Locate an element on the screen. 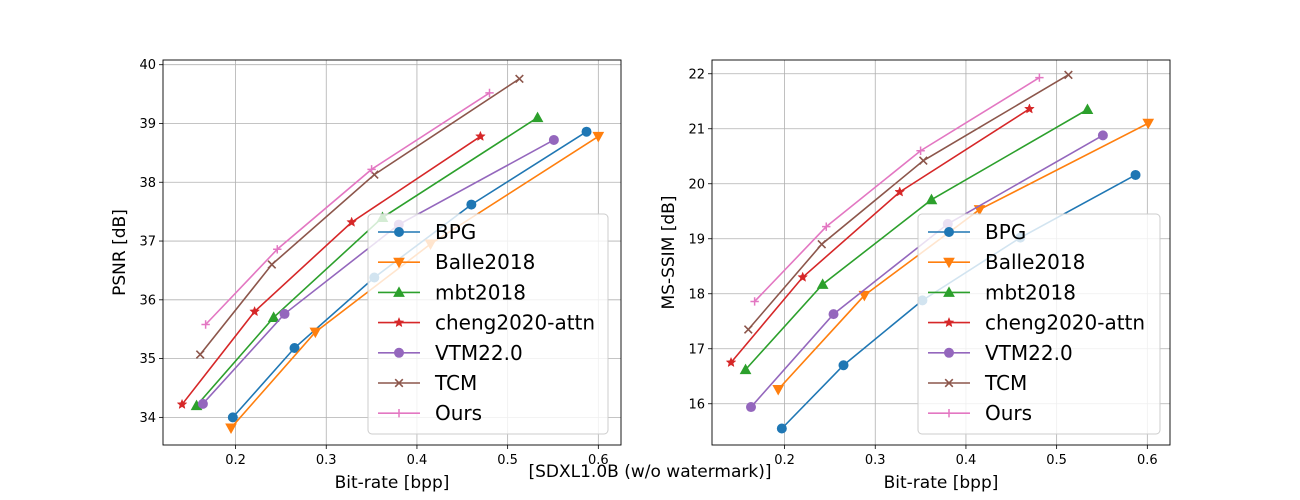 This screenshot has height=500, width=1300. y-axis-label: MS-SSIM [dB] is located at coordinates (669, 253).